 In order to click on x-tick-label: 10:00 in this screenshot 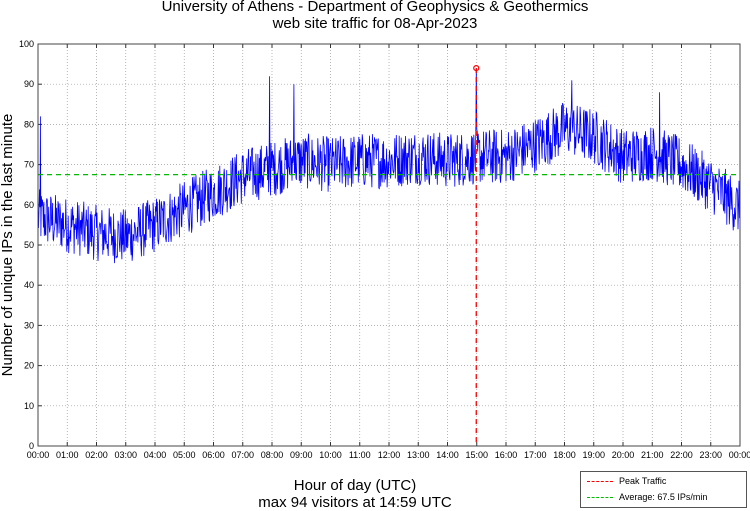, I will do `click(330, 455)`.